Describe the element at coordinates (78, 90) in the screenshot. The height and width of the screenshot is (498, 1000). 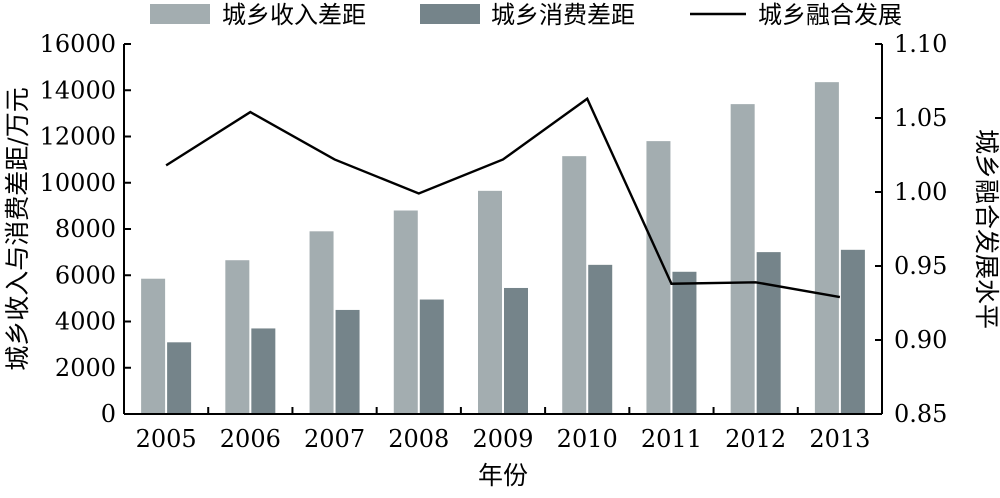
I see `y-left-tick-label: 14000` at that location.